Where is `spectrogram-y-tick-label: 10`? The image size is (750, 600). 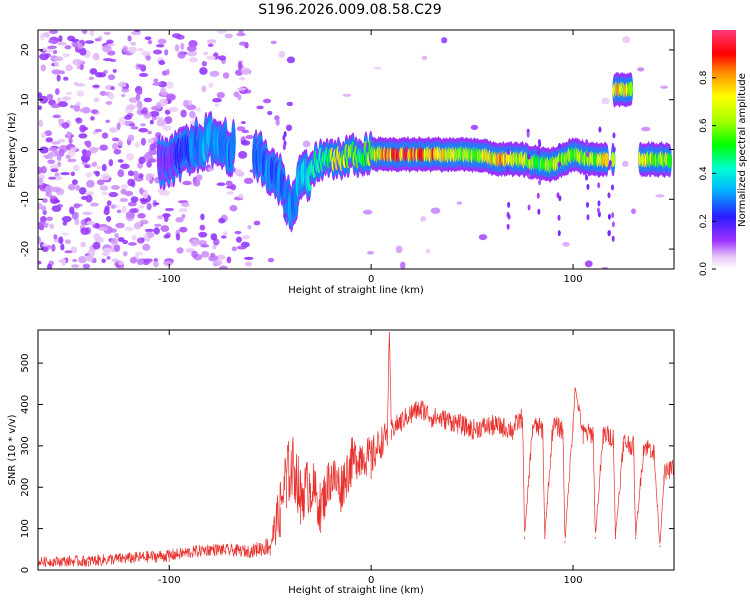 spectrogram-y-tick-label: 10 is located at coordinates (25, 99).